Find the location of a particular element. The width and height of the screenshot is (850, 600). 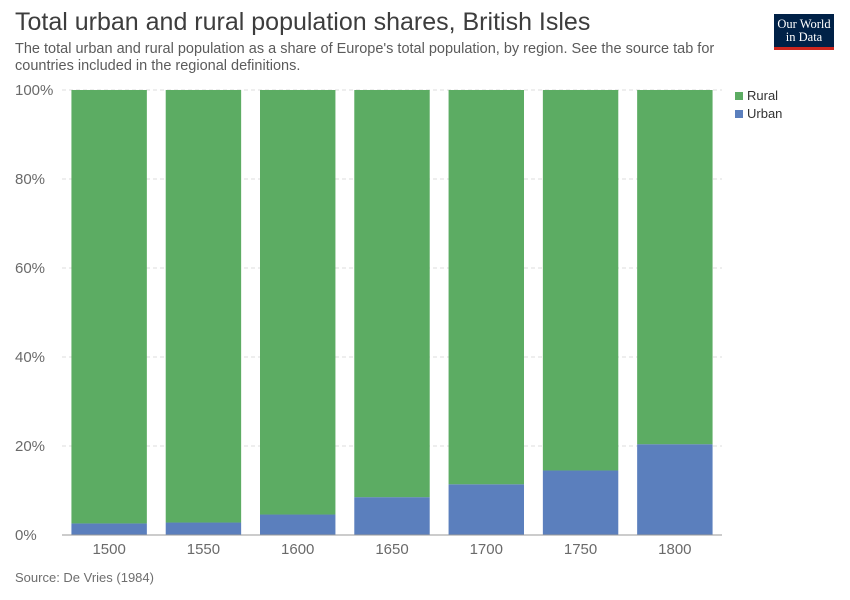

legend-label-rural: Rural is located at coordinates (762, 95).